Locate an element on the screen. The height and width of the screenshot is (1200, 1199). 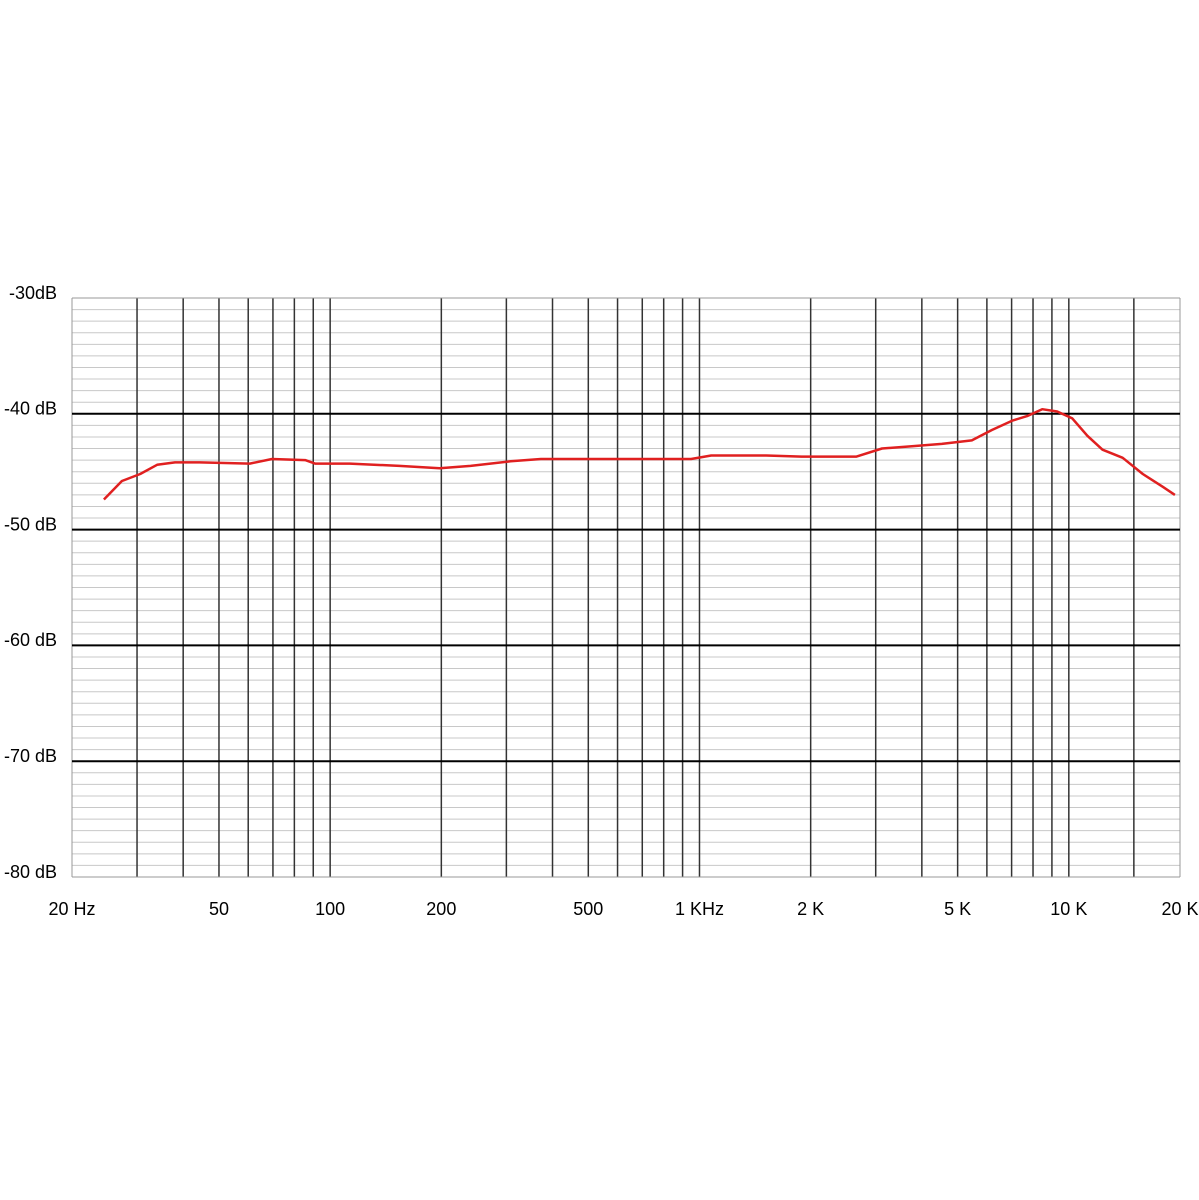
x-tick-label: 100 is located at coordinates (330, 909).